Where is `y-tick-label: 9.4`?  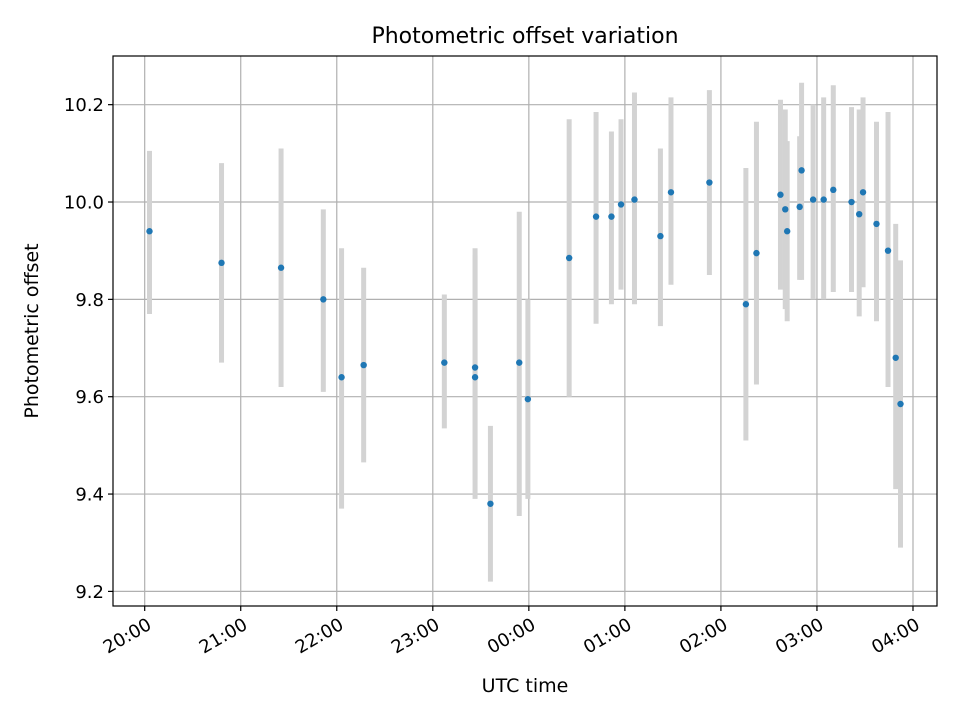
y-tick-label: 9.4 is located at coordinates (89, 495).